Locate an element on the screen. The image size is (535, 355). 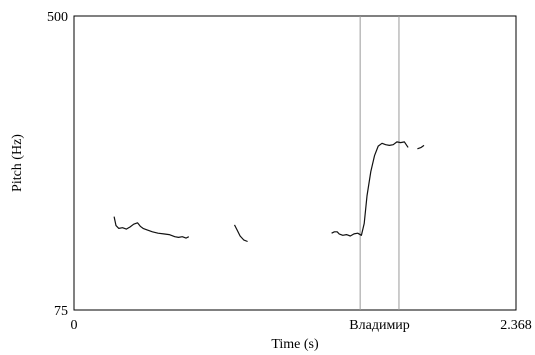
interval-label: Владимир is located at coordinates (379, 325).